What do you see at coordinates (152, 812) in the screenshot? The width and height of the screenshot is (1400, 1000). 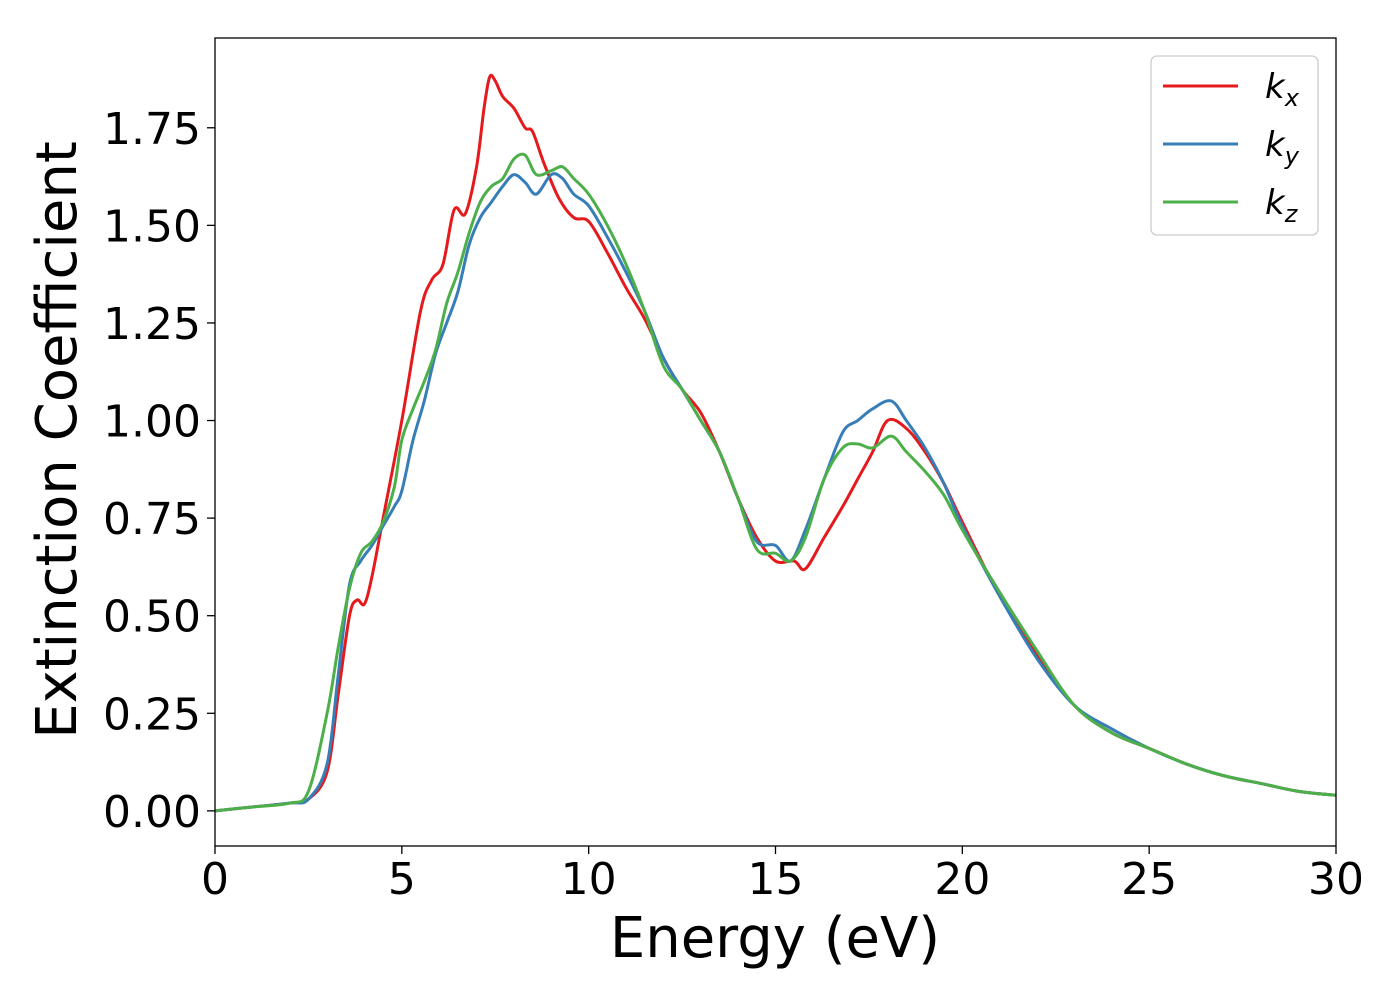 I see `y-tick-label: 0.00` at bounding box center [152, 812].